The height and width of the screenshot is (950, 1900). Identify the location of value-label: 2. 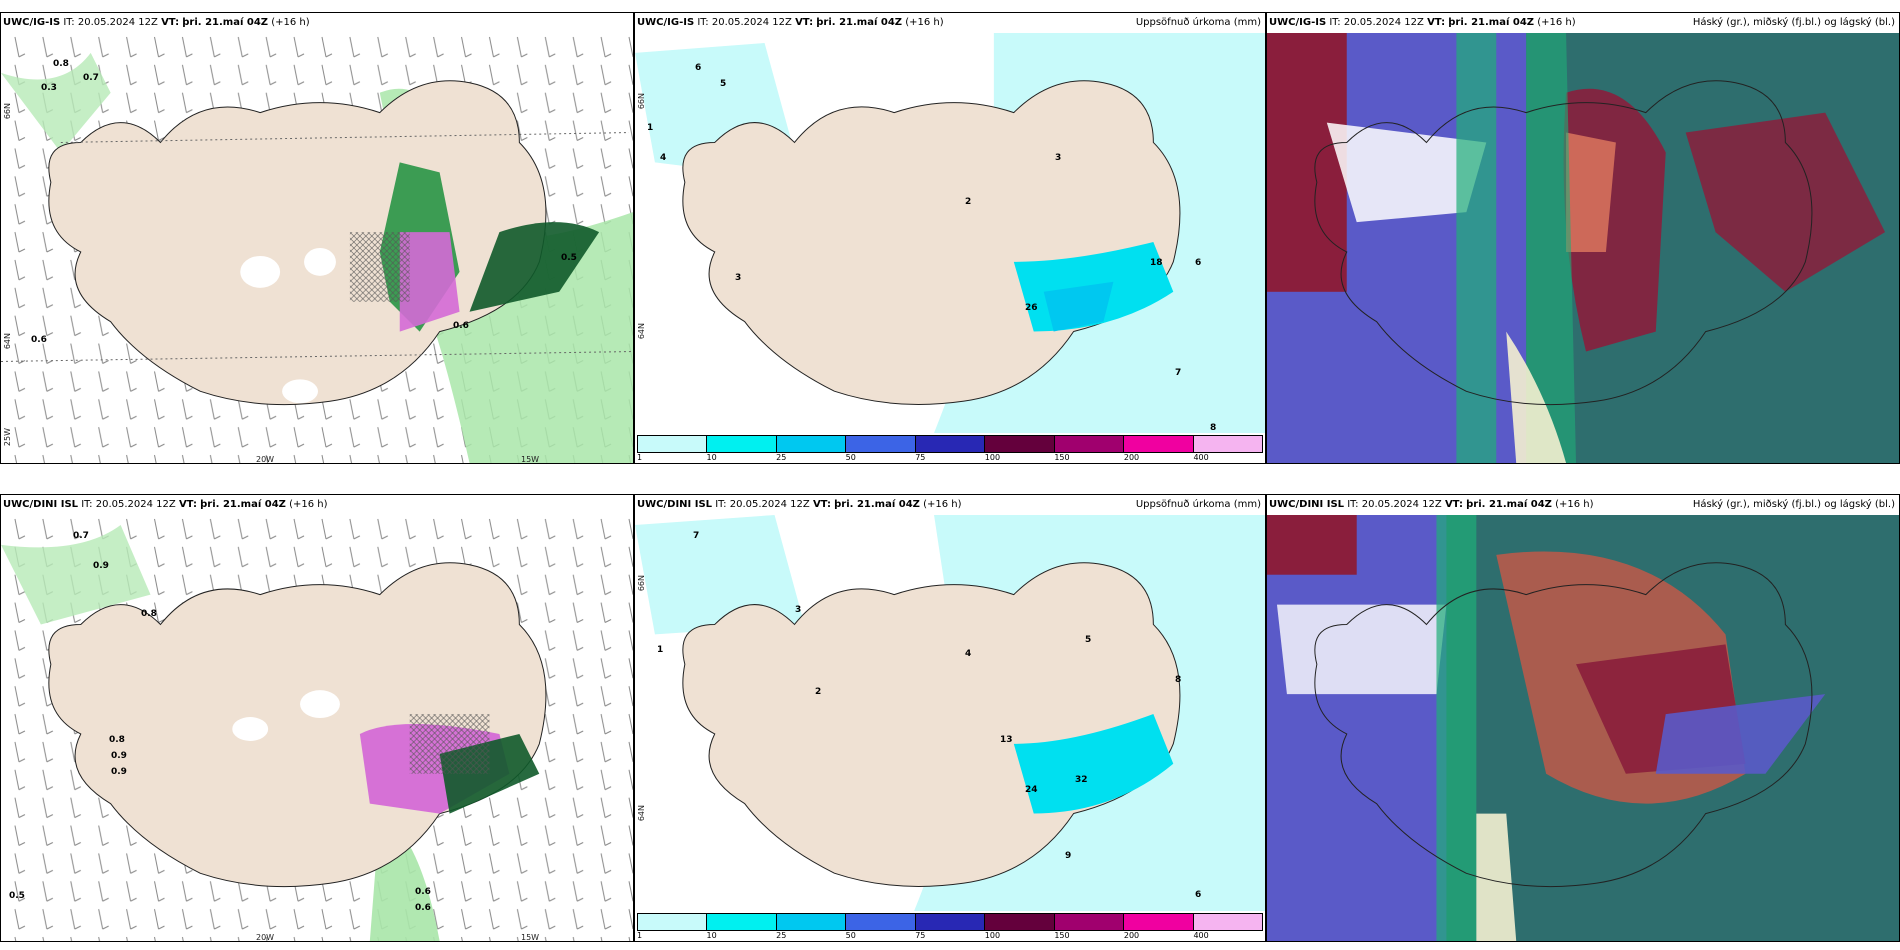
(968, 202).